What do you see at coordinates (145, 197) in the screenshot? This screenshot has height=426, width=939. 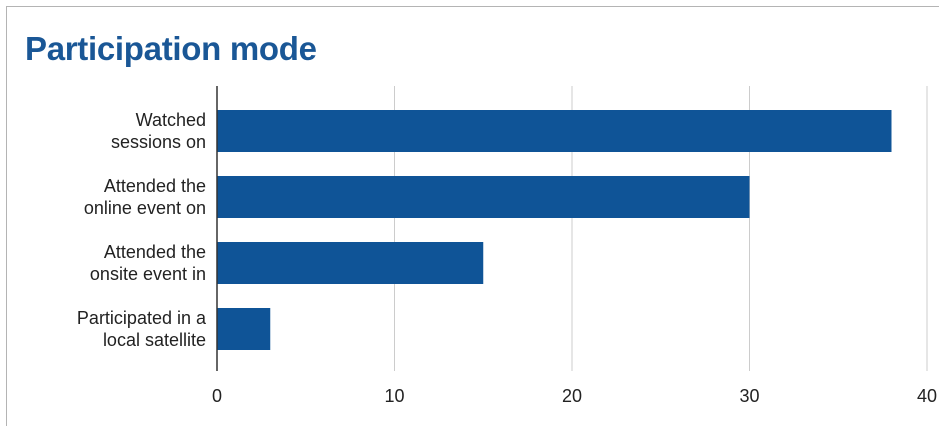 I see `category-label: Attended the online event on` at bounding box center [145, 197].